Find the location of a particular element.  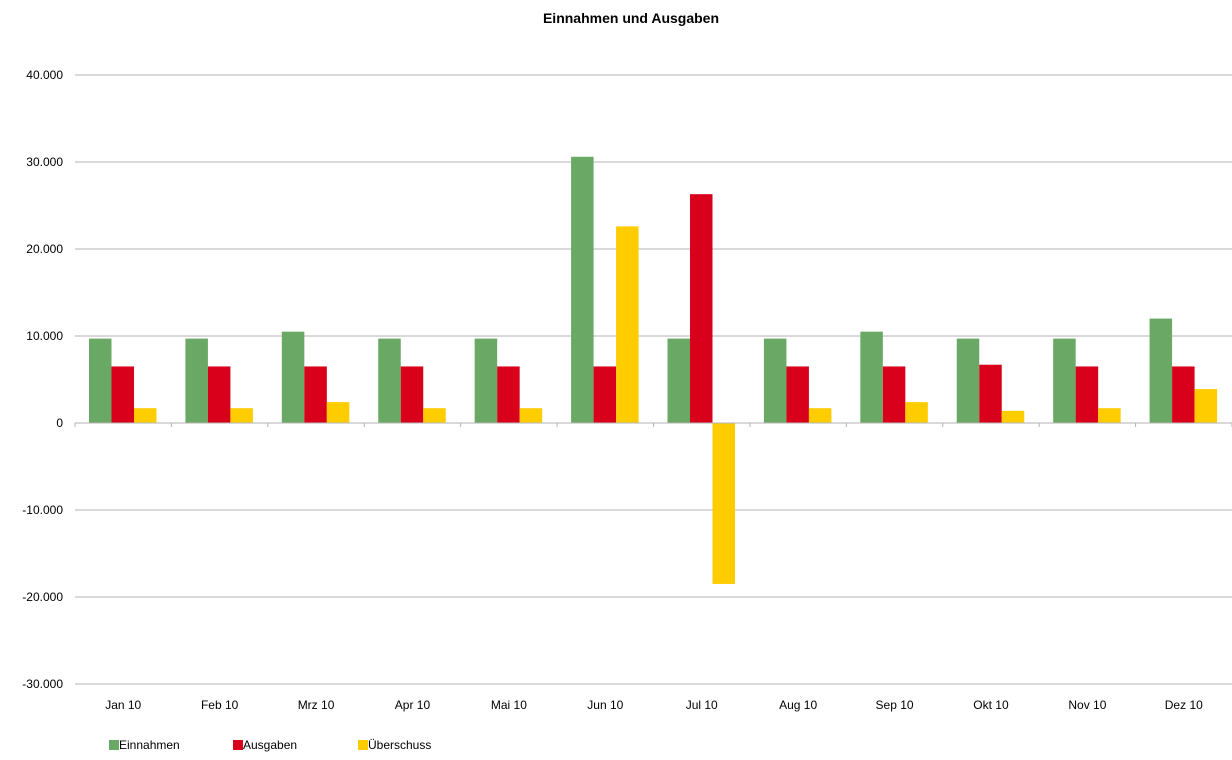

bar--berschuss-5 is located at coordinates (627, 324).